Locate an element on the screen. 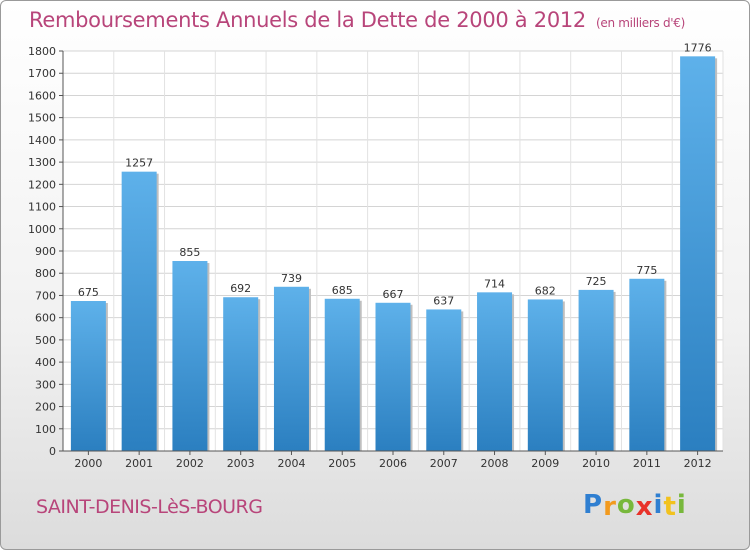 The width and height of the screenshot is (750, 550). bar-2007 is located at coordinates (444, 380).